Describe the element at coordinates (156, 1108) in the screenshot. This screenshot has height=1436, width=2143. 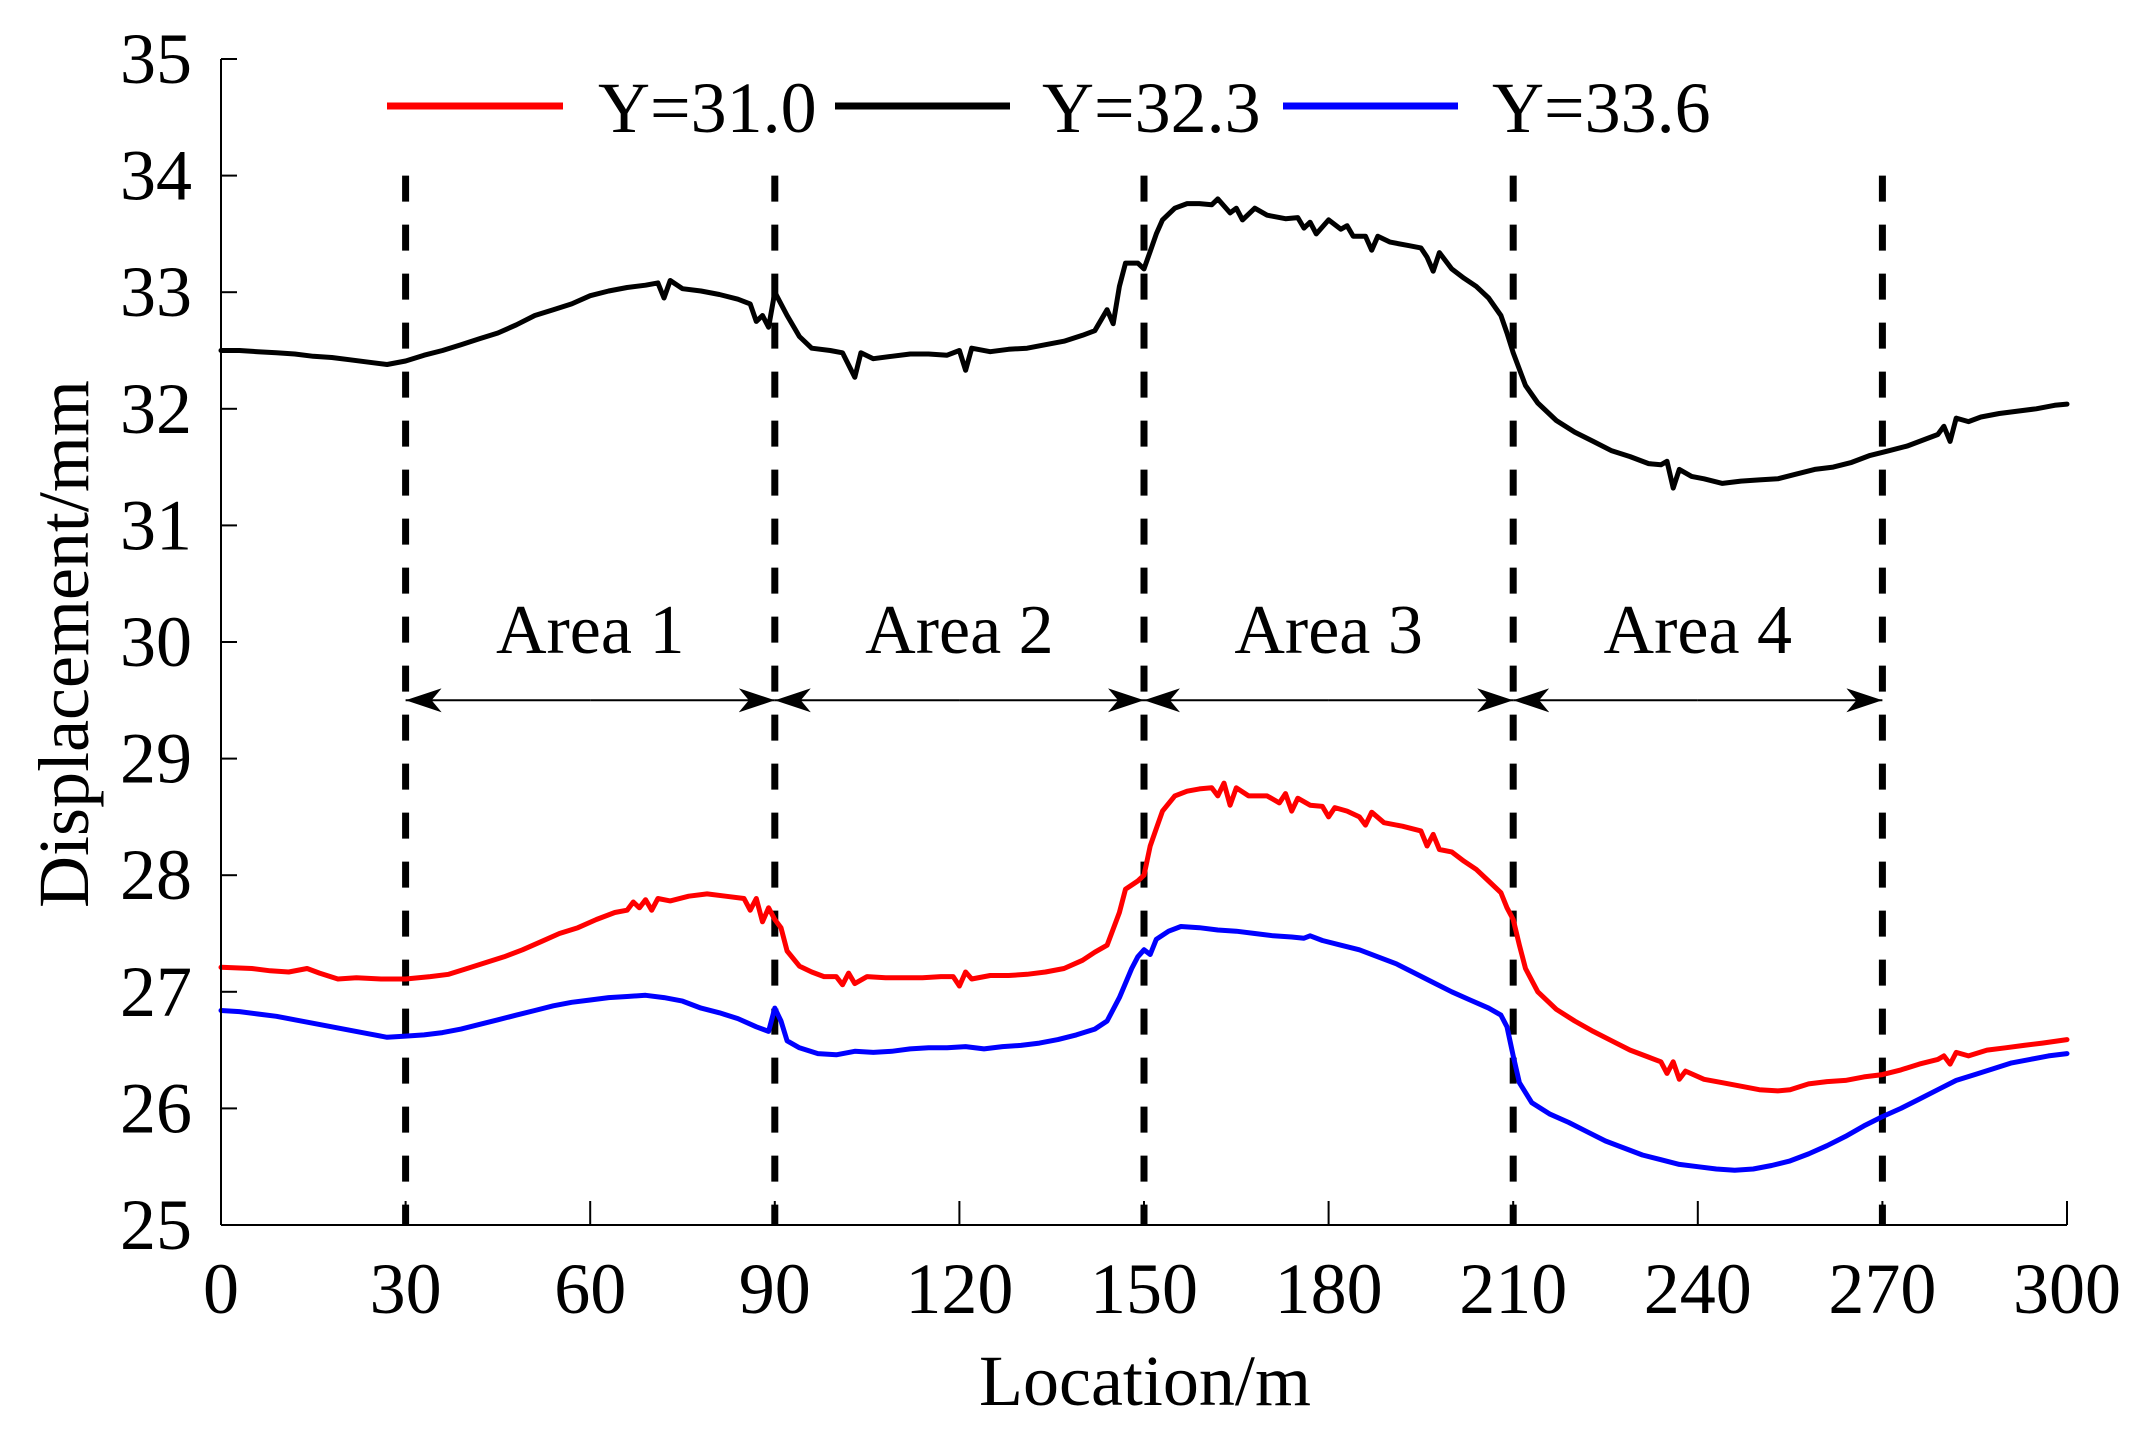
I see `y-tick-label: 26` at that location.